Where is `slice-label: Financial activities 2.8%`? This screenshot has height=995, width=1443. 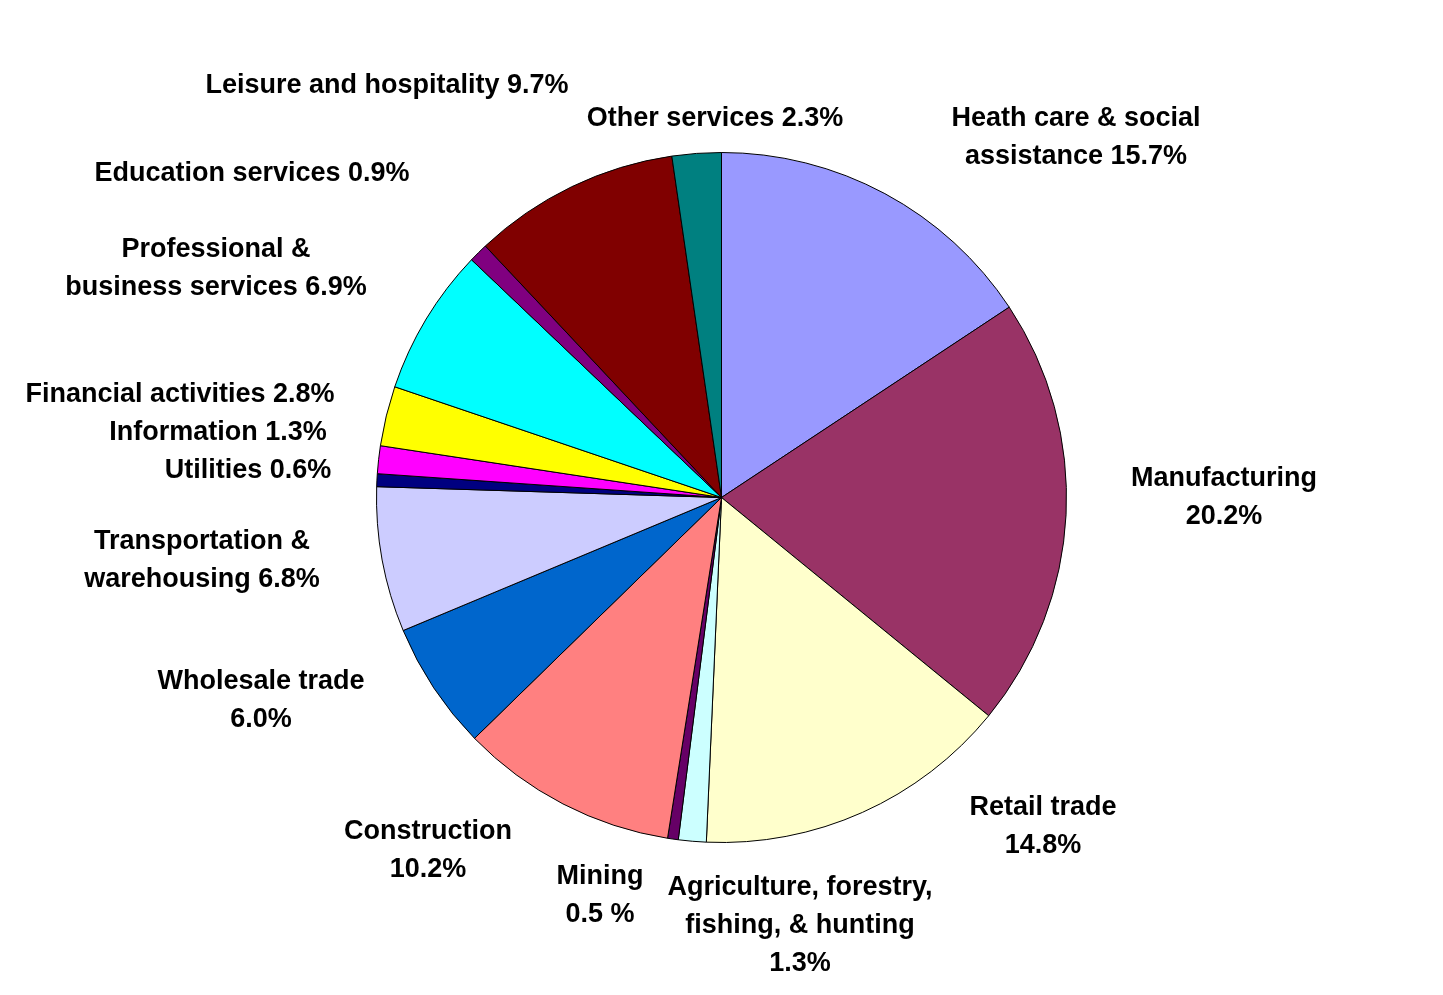
slice-label: Financial activities 2.8% is located at coordinates (180, 393).